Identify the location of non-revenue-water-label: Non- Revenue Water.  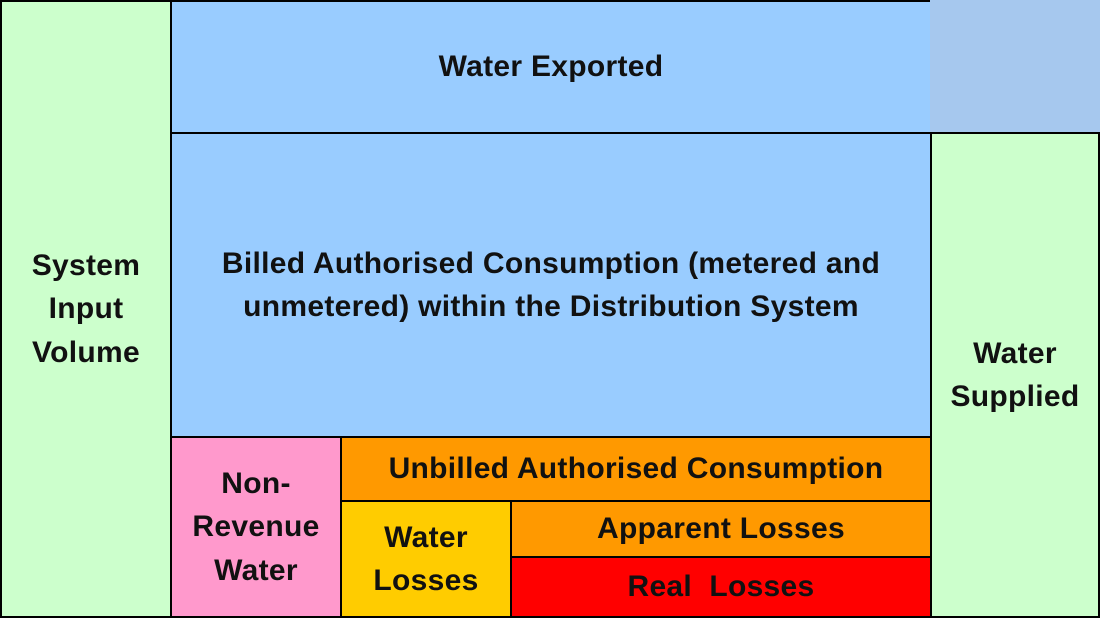
(256, 526).